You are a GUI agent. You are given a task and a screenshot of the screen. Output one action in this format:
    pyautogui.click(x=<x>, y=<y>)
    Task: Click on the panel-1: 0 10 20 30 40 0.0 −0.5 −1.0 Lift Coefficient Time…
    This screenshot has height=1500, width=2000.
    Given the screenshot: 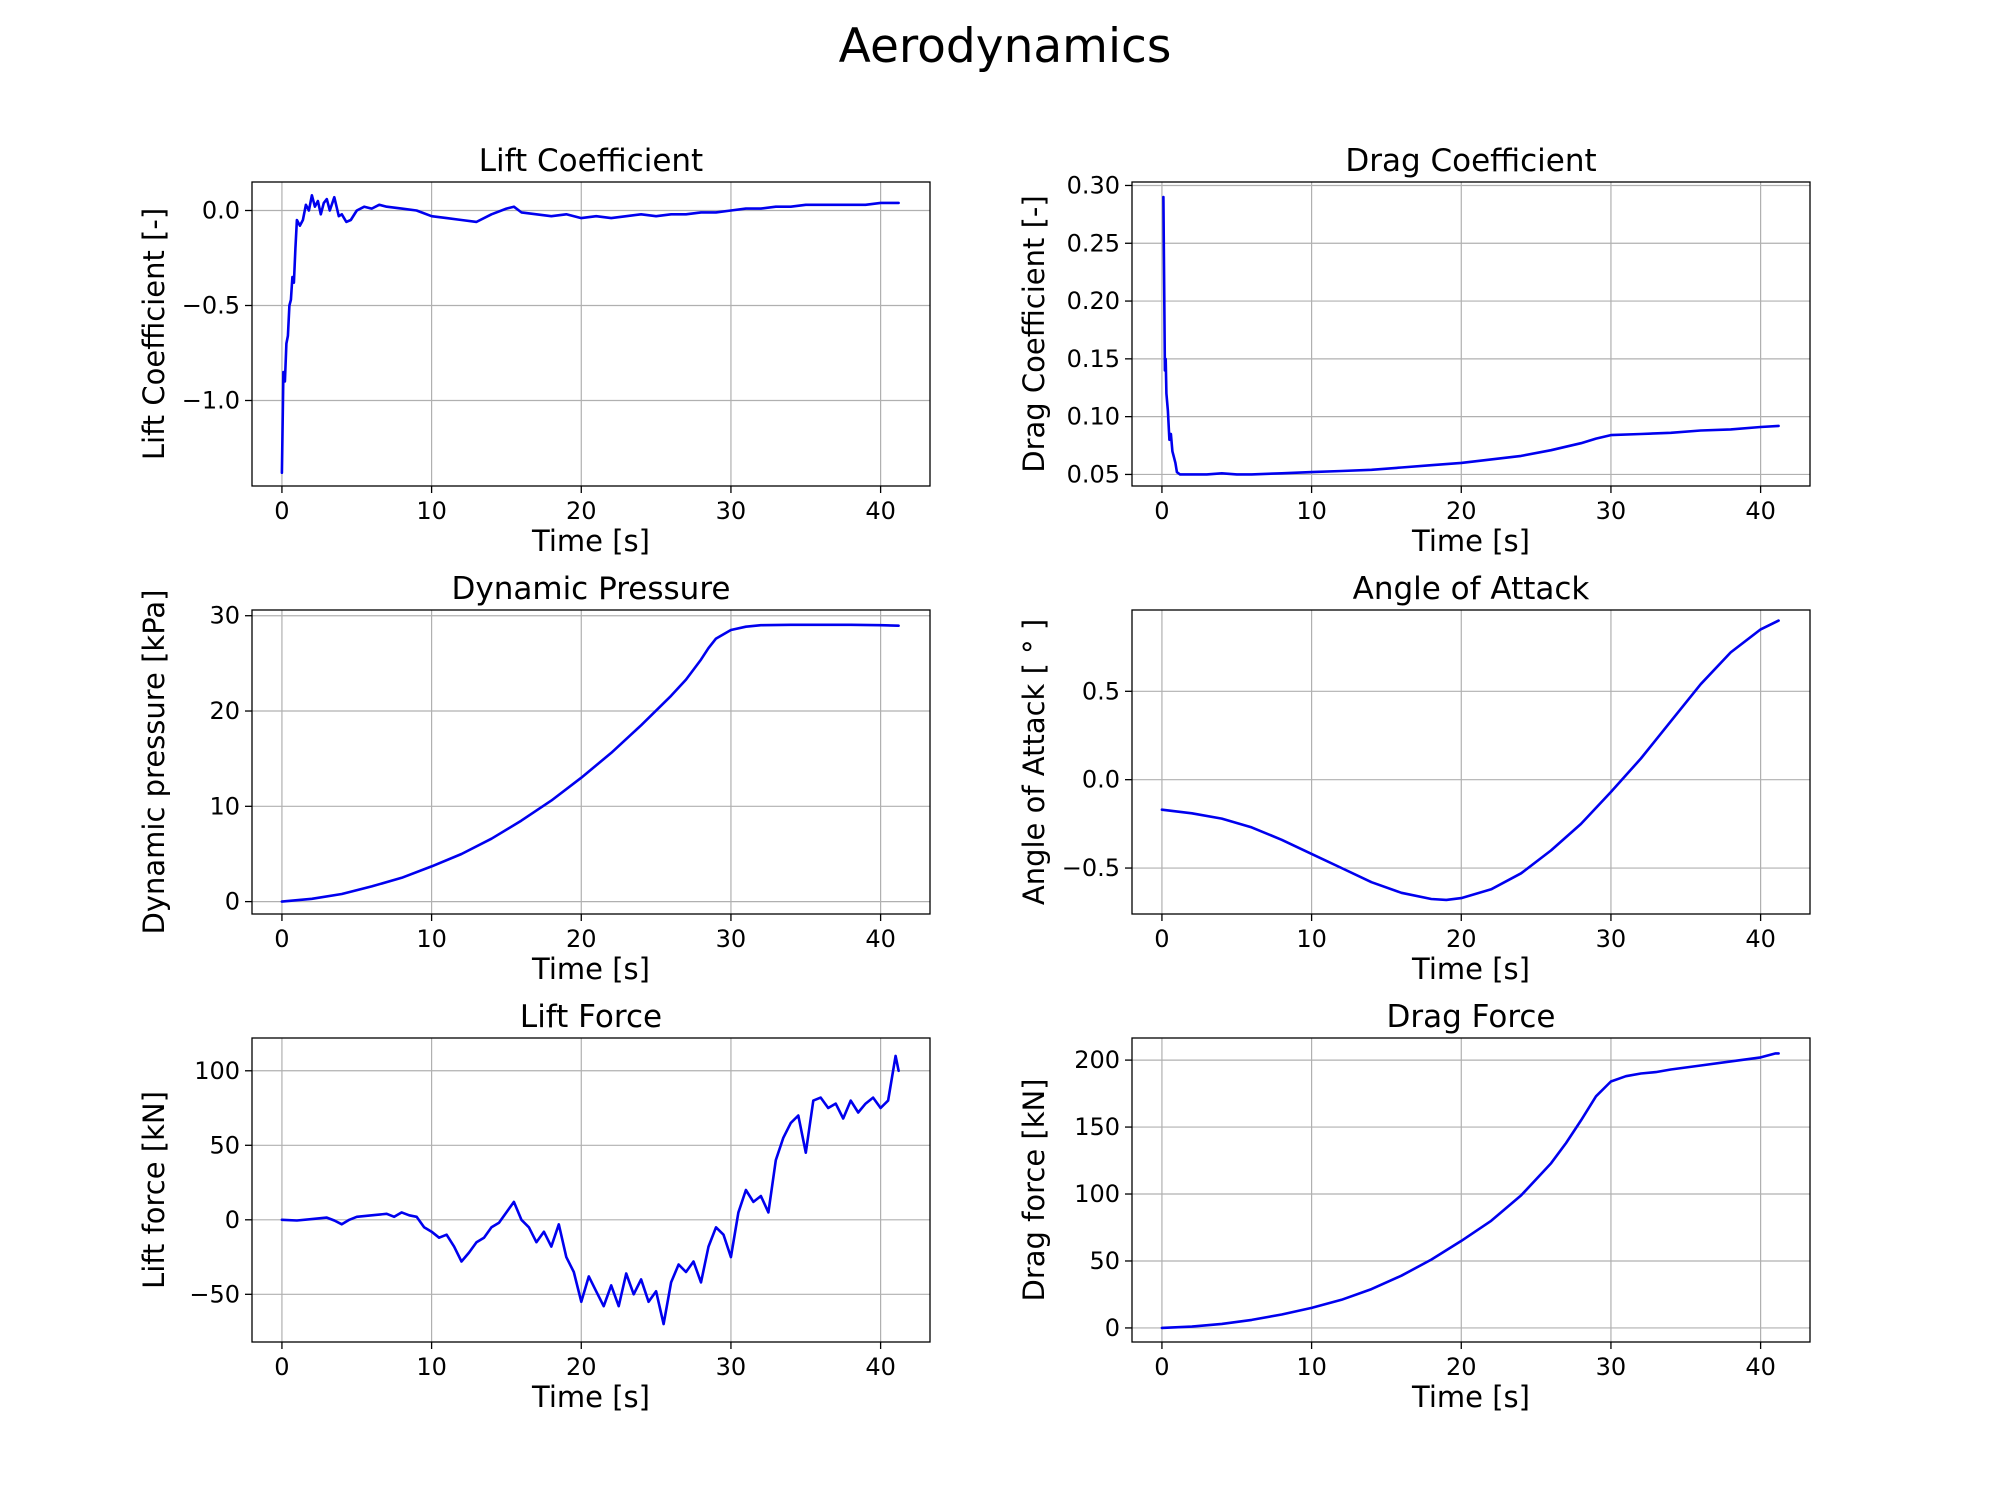 What is the action you would take?
    pyautogui.click(x=534, y=350)
    